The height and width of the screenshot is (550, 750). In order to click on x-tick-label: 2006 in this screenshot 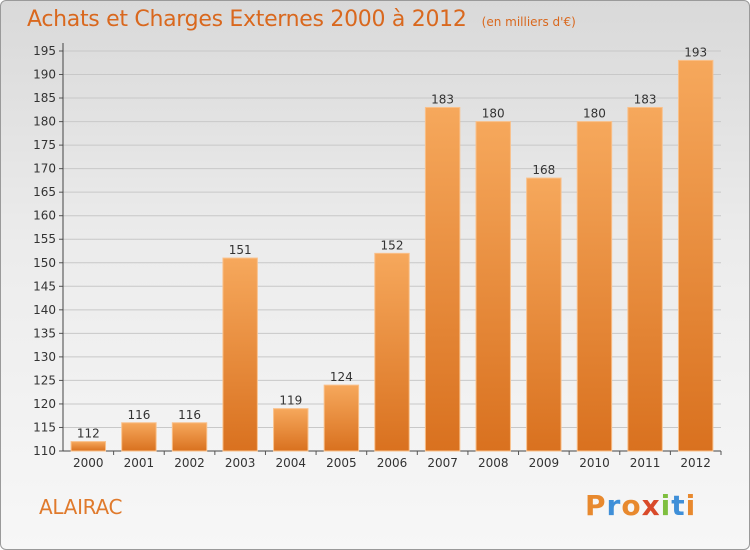, I will do `click(392, 463)`.